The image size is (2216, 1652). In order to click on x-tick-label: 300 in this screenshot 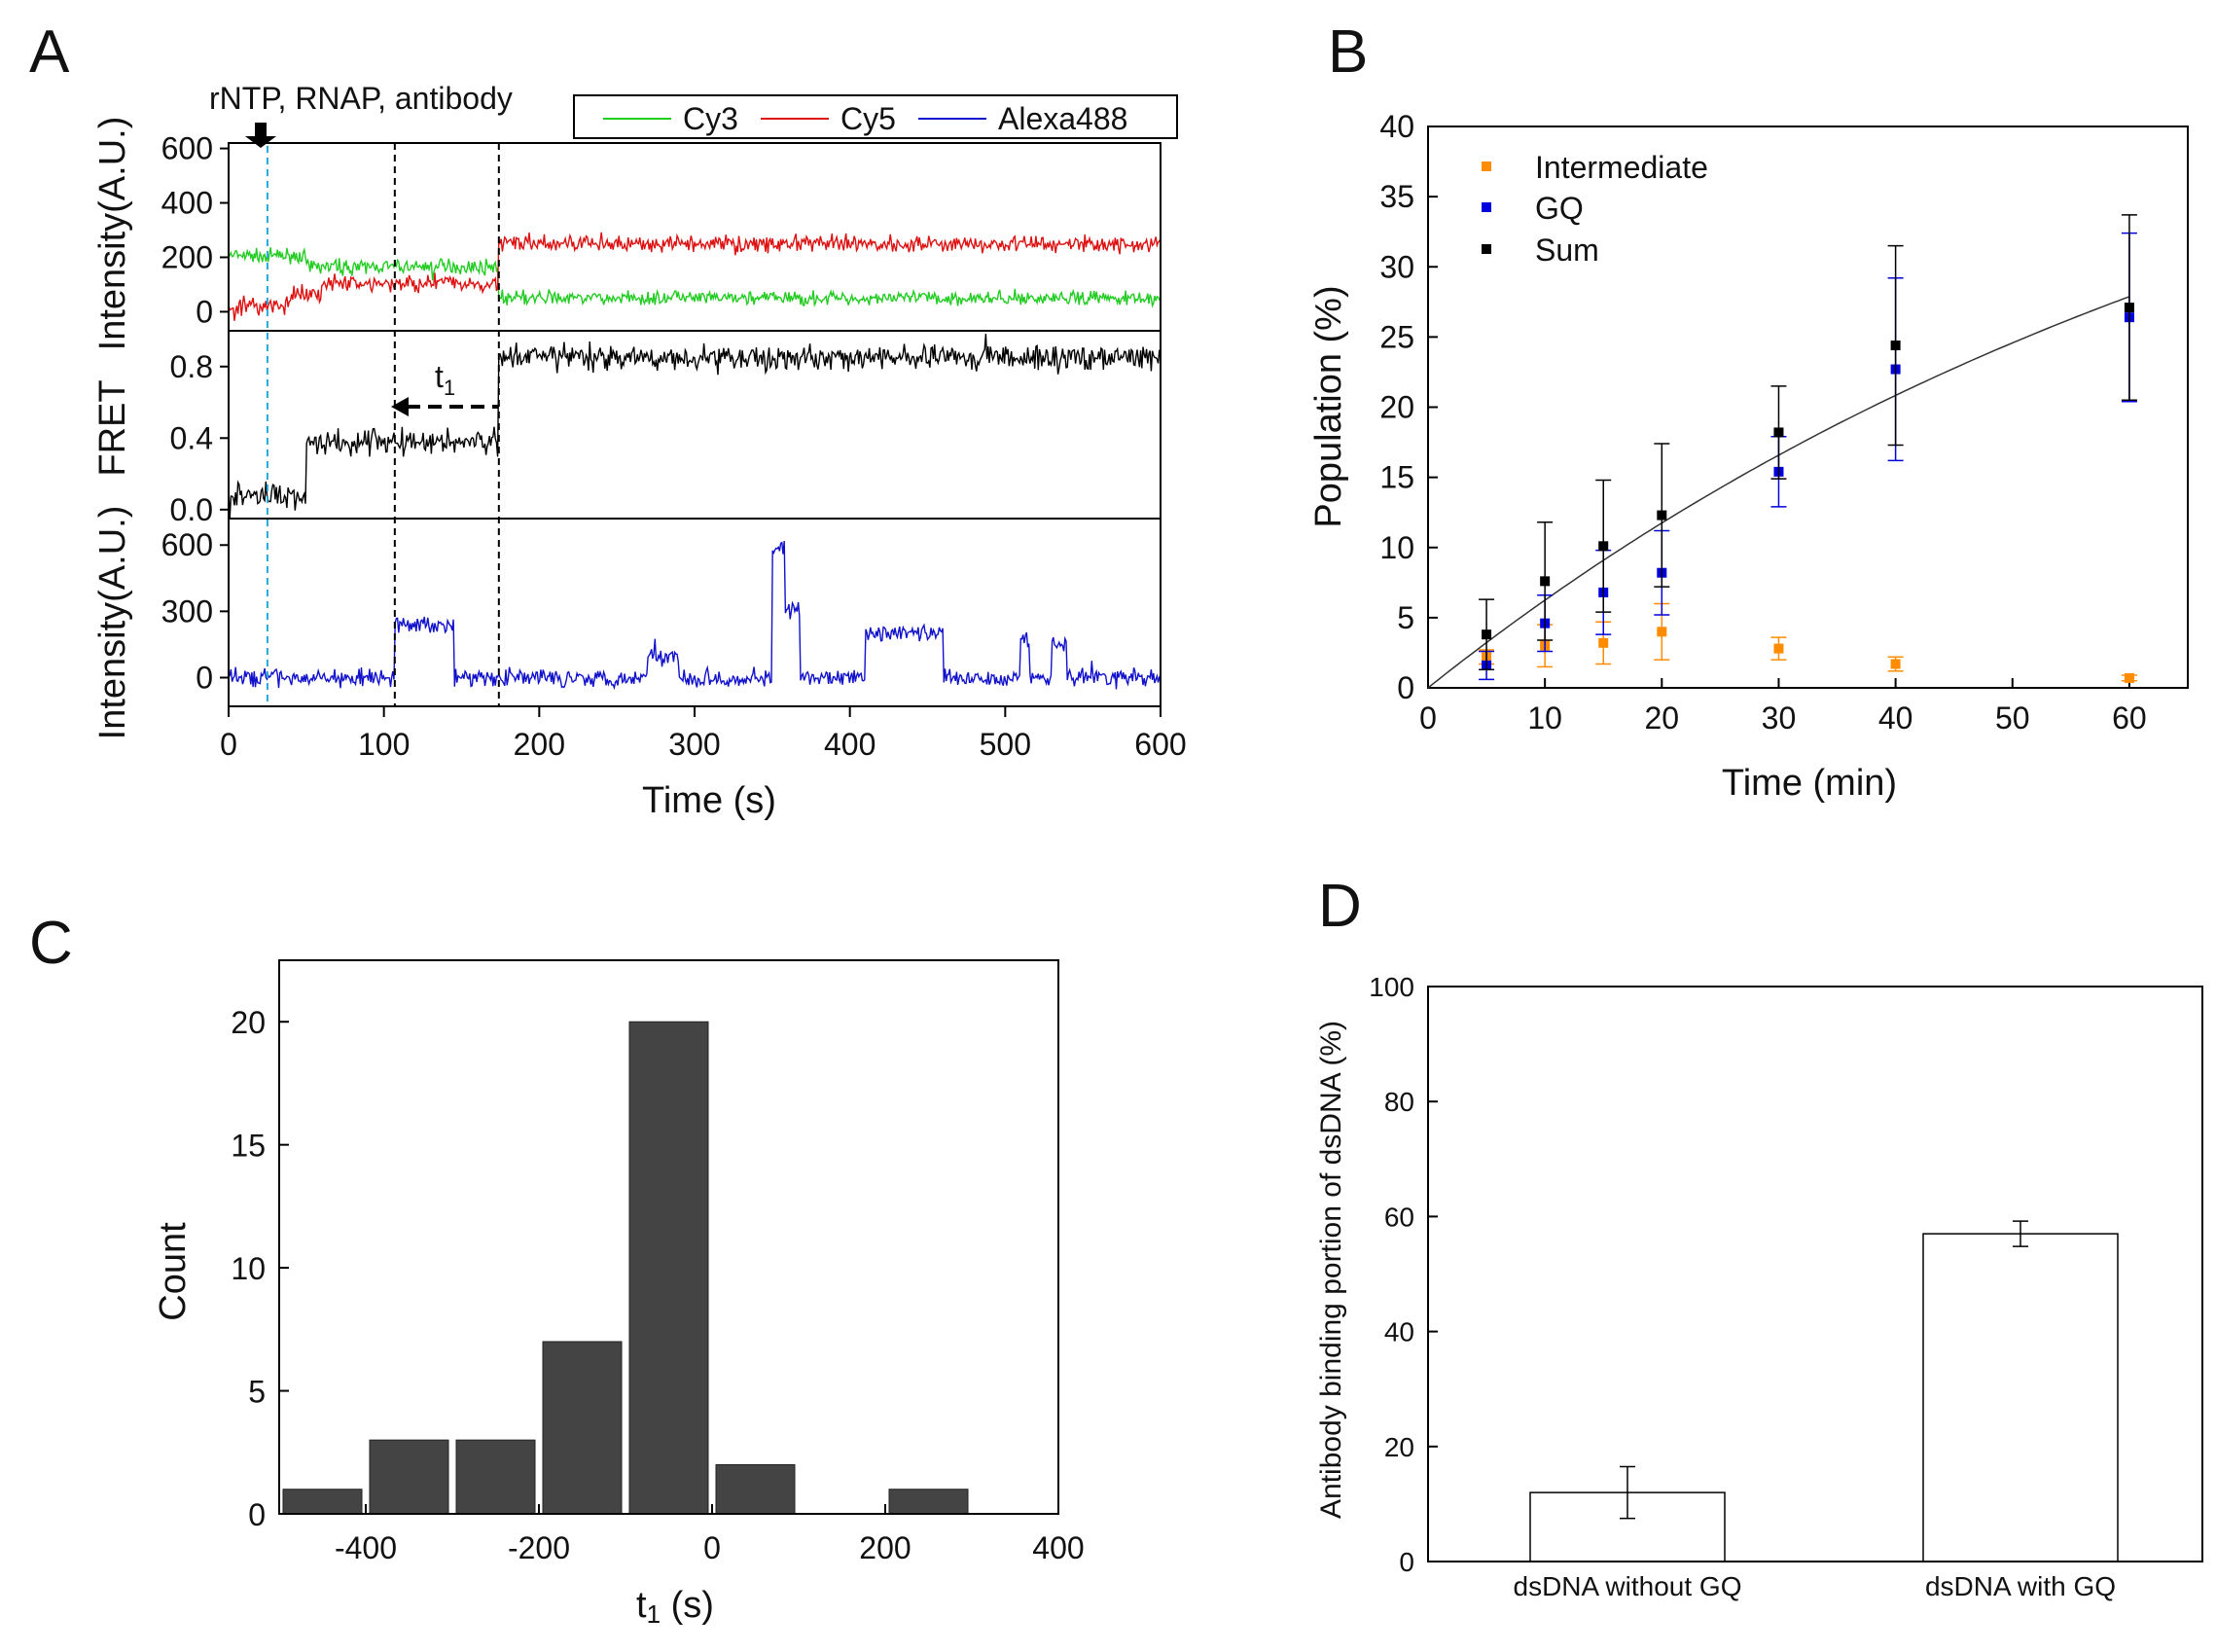, I will do `click(694, 744)`.